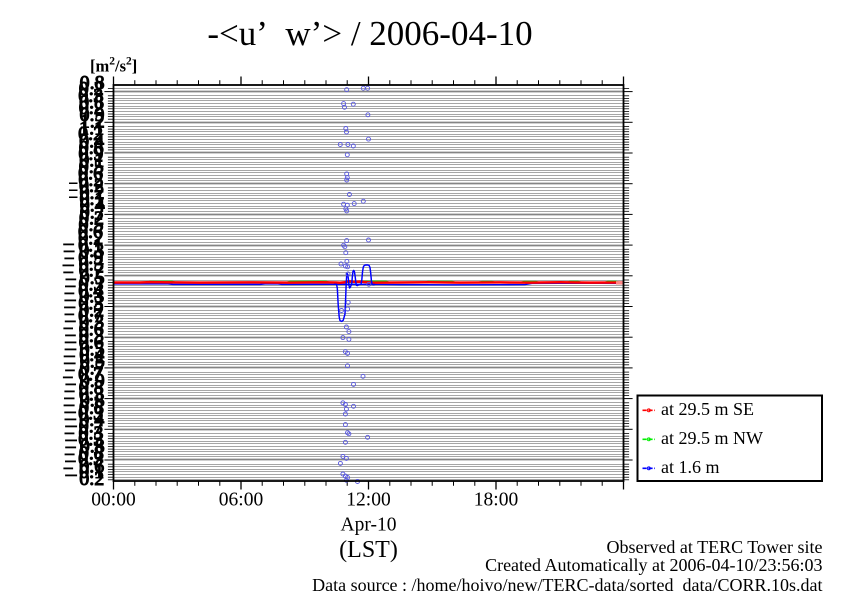 The image size is (842, 595). Describe the element at coordinates (368, 500) in the screenshot. I see `svg-text: 12:00` at that location.